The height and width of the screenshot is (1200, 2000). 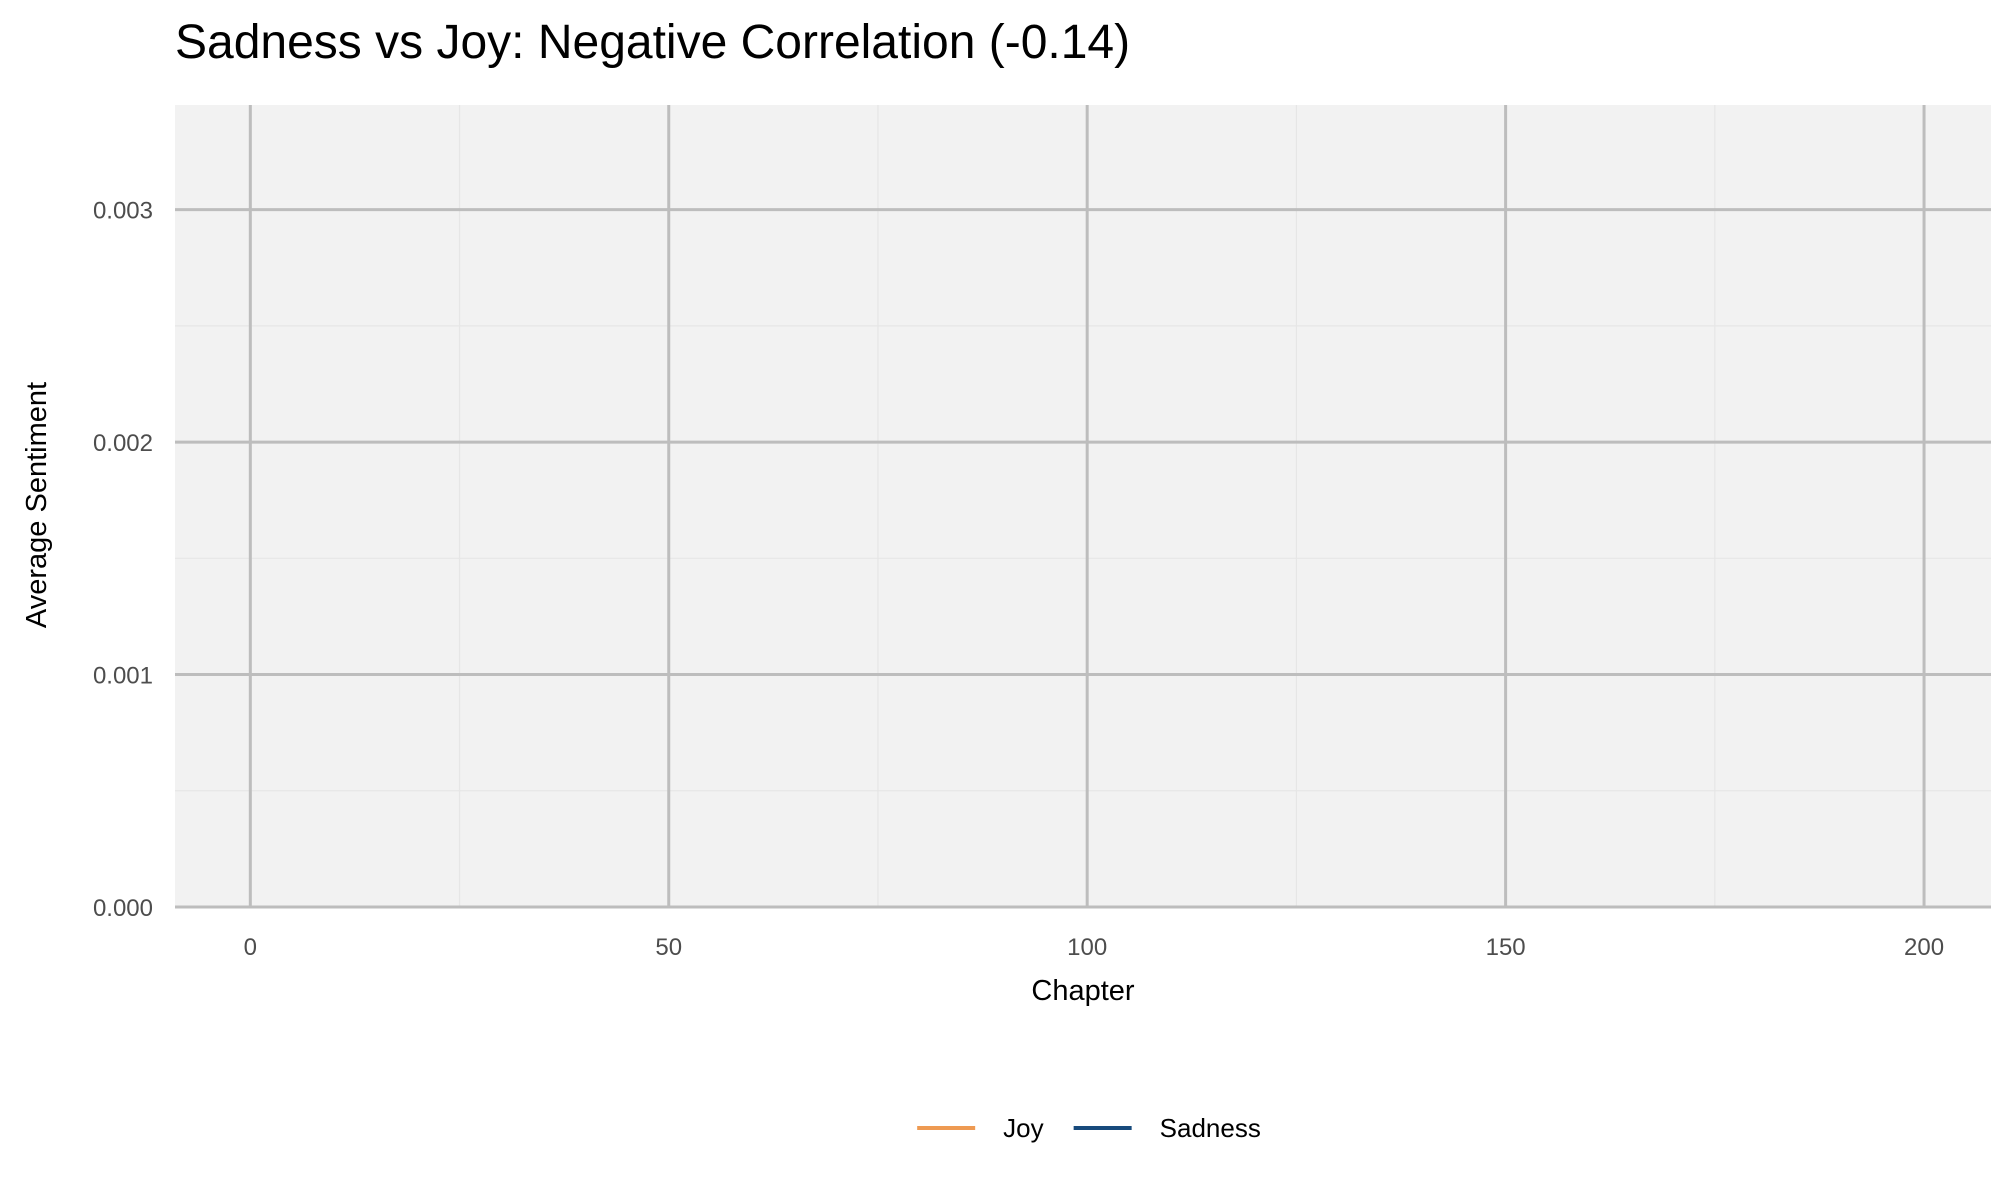 I want to click on x-tick-label: 150, so click(x=1506, y=947).